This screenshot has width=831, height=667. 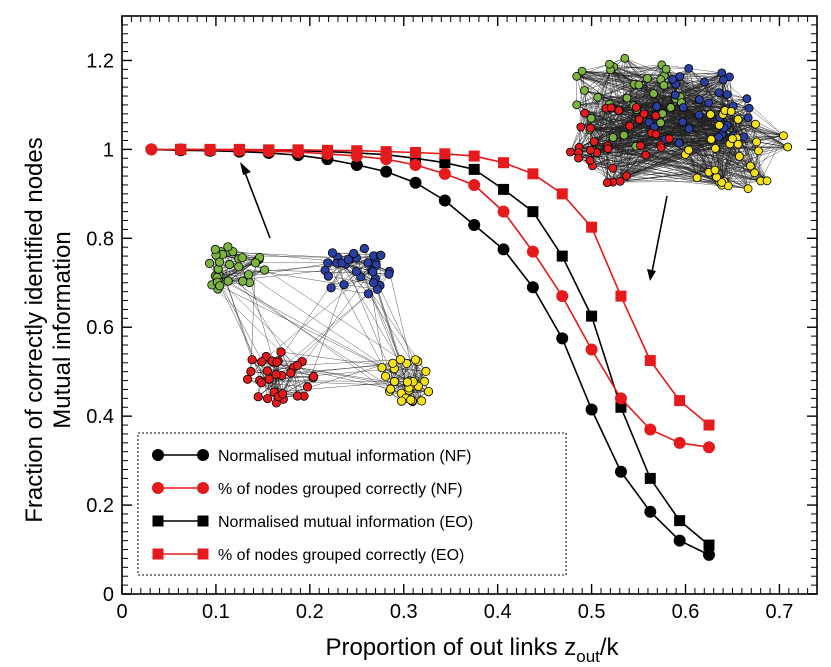 I want to click on annotation-arrows, so click(x=454, y=221).